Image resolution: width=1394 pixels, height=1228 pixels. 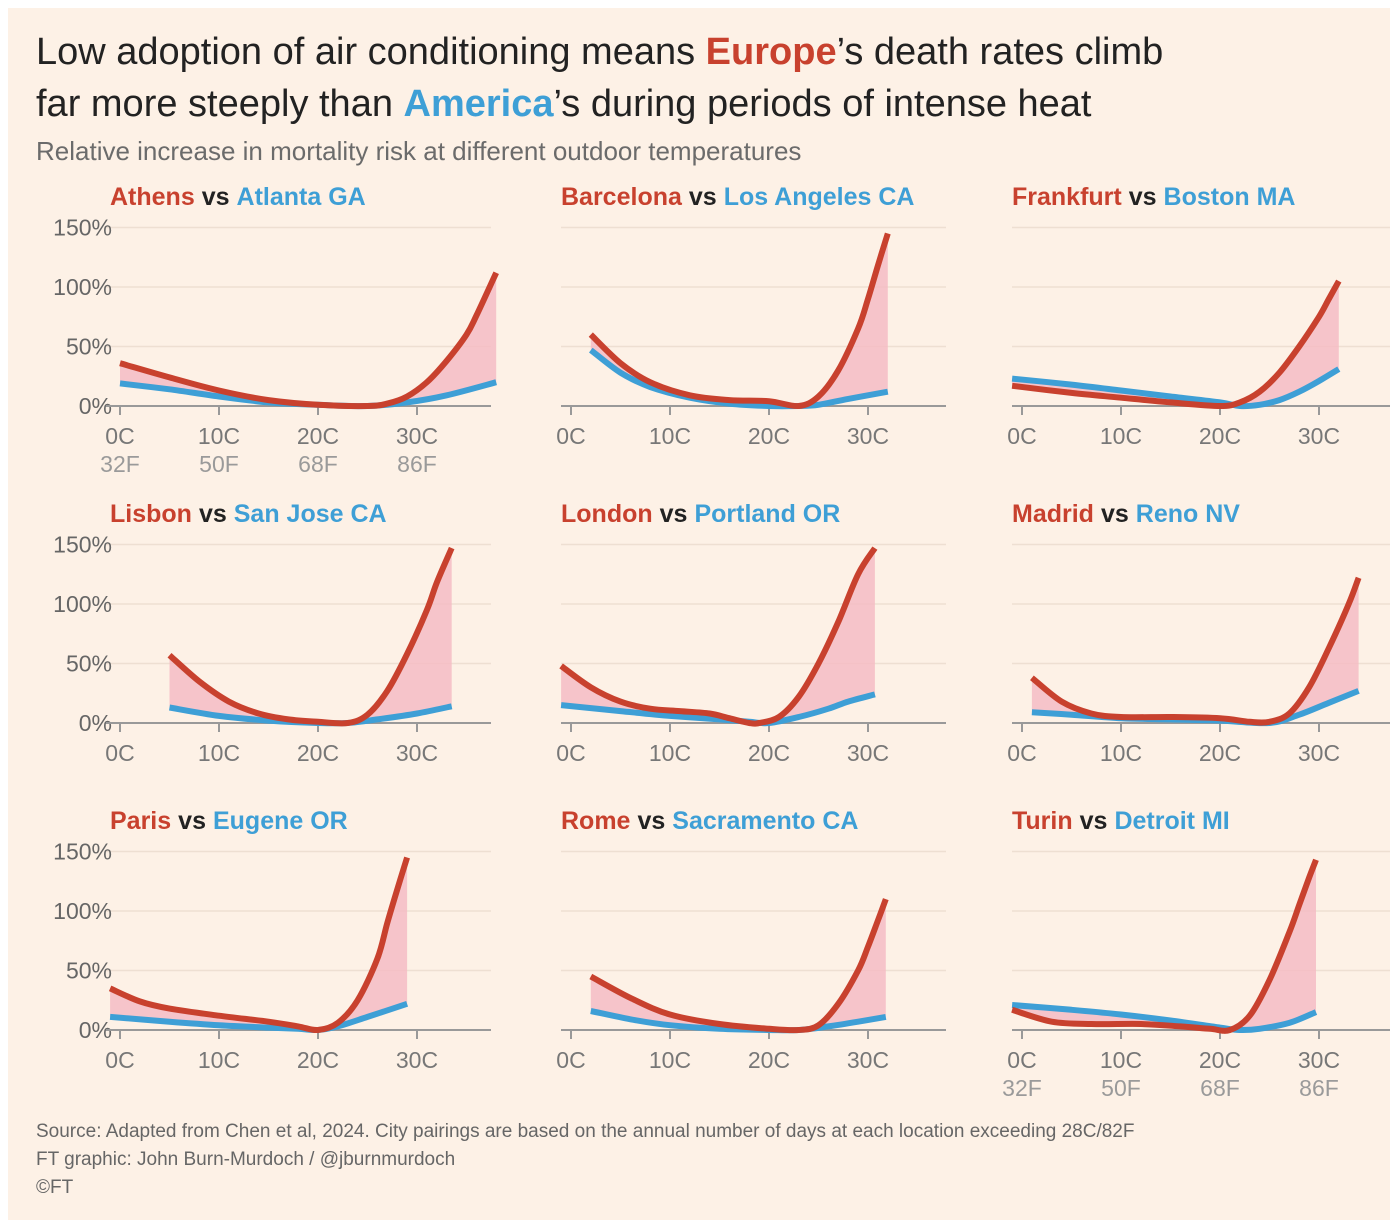 I want to click on title-part-4: ’s during periods of intense heat, so click(x=822, y=104).